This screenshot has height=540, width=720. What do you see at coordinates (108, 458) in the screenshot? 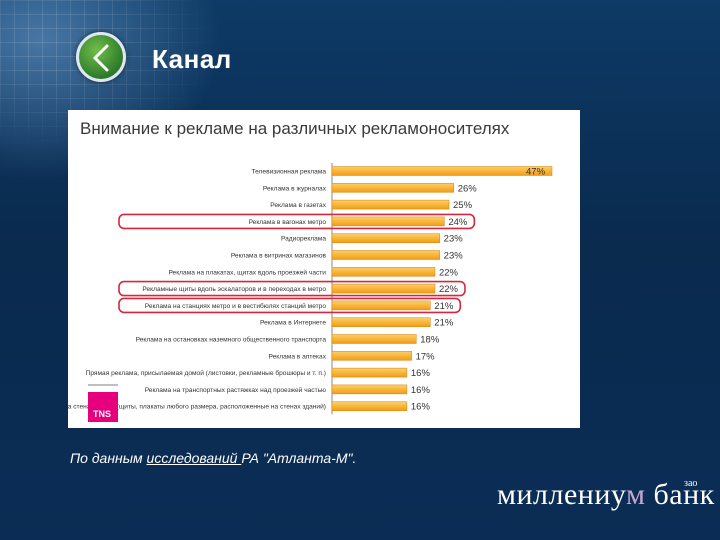
I see `footnote-prefix: По данным` at bounding box center [108, 458].